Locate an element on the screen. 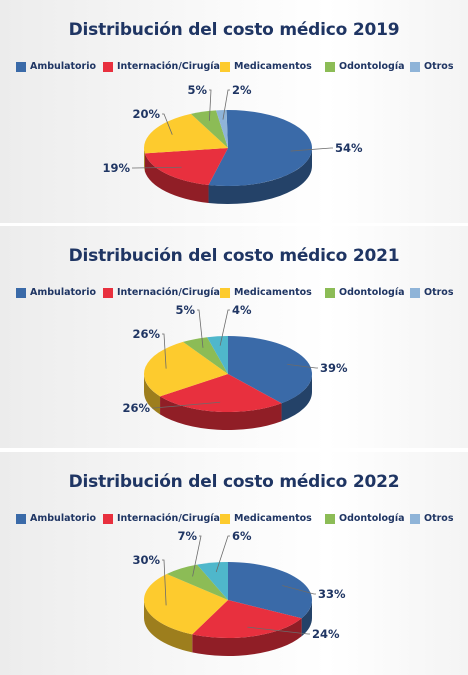 This screenshot has width=468, height=675. data-label-otros: 2% is located at coordinates (242, 90).